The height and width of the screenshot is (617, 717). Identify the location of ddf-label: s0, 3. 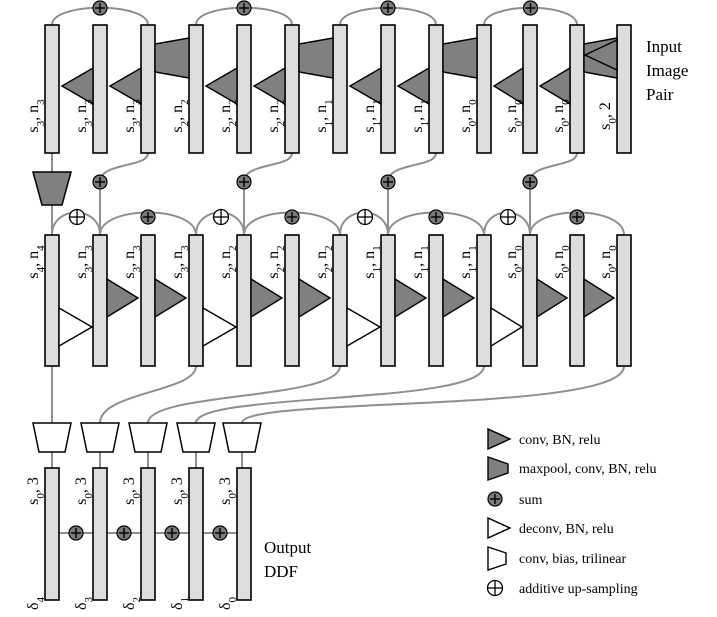
(84, 491).